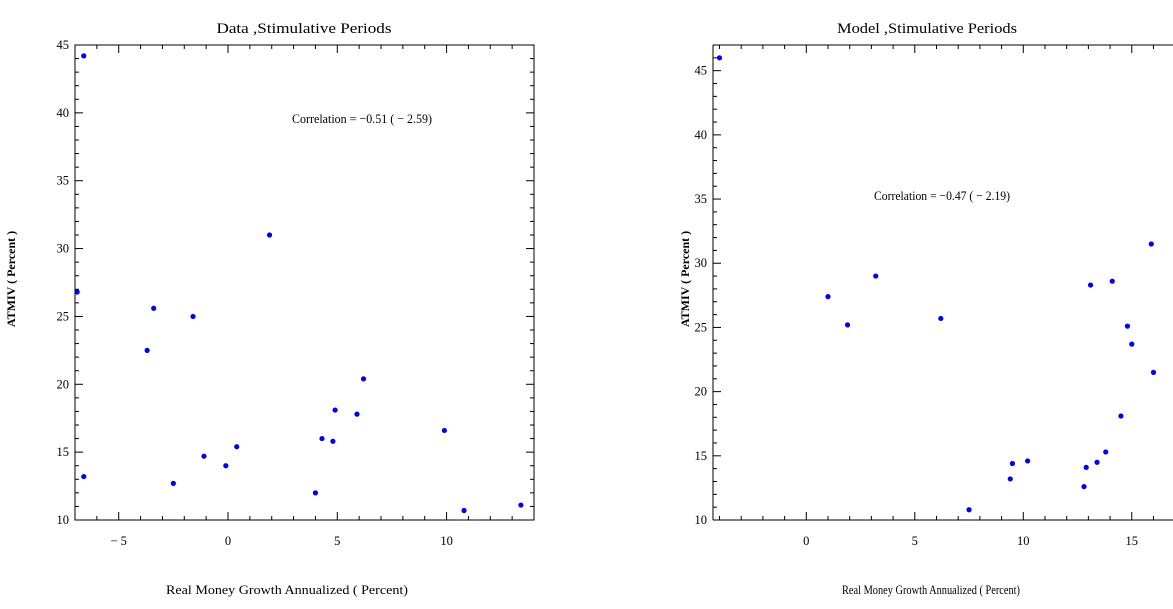 Image resolution: width=1173 pixels, height=609 pixels. What do you see at coordinates (942, 195) in the screenshot?
I see `correlation-annotation: Correlation = −0.47 ( − 2.19)` at bounding box center [942, 195].